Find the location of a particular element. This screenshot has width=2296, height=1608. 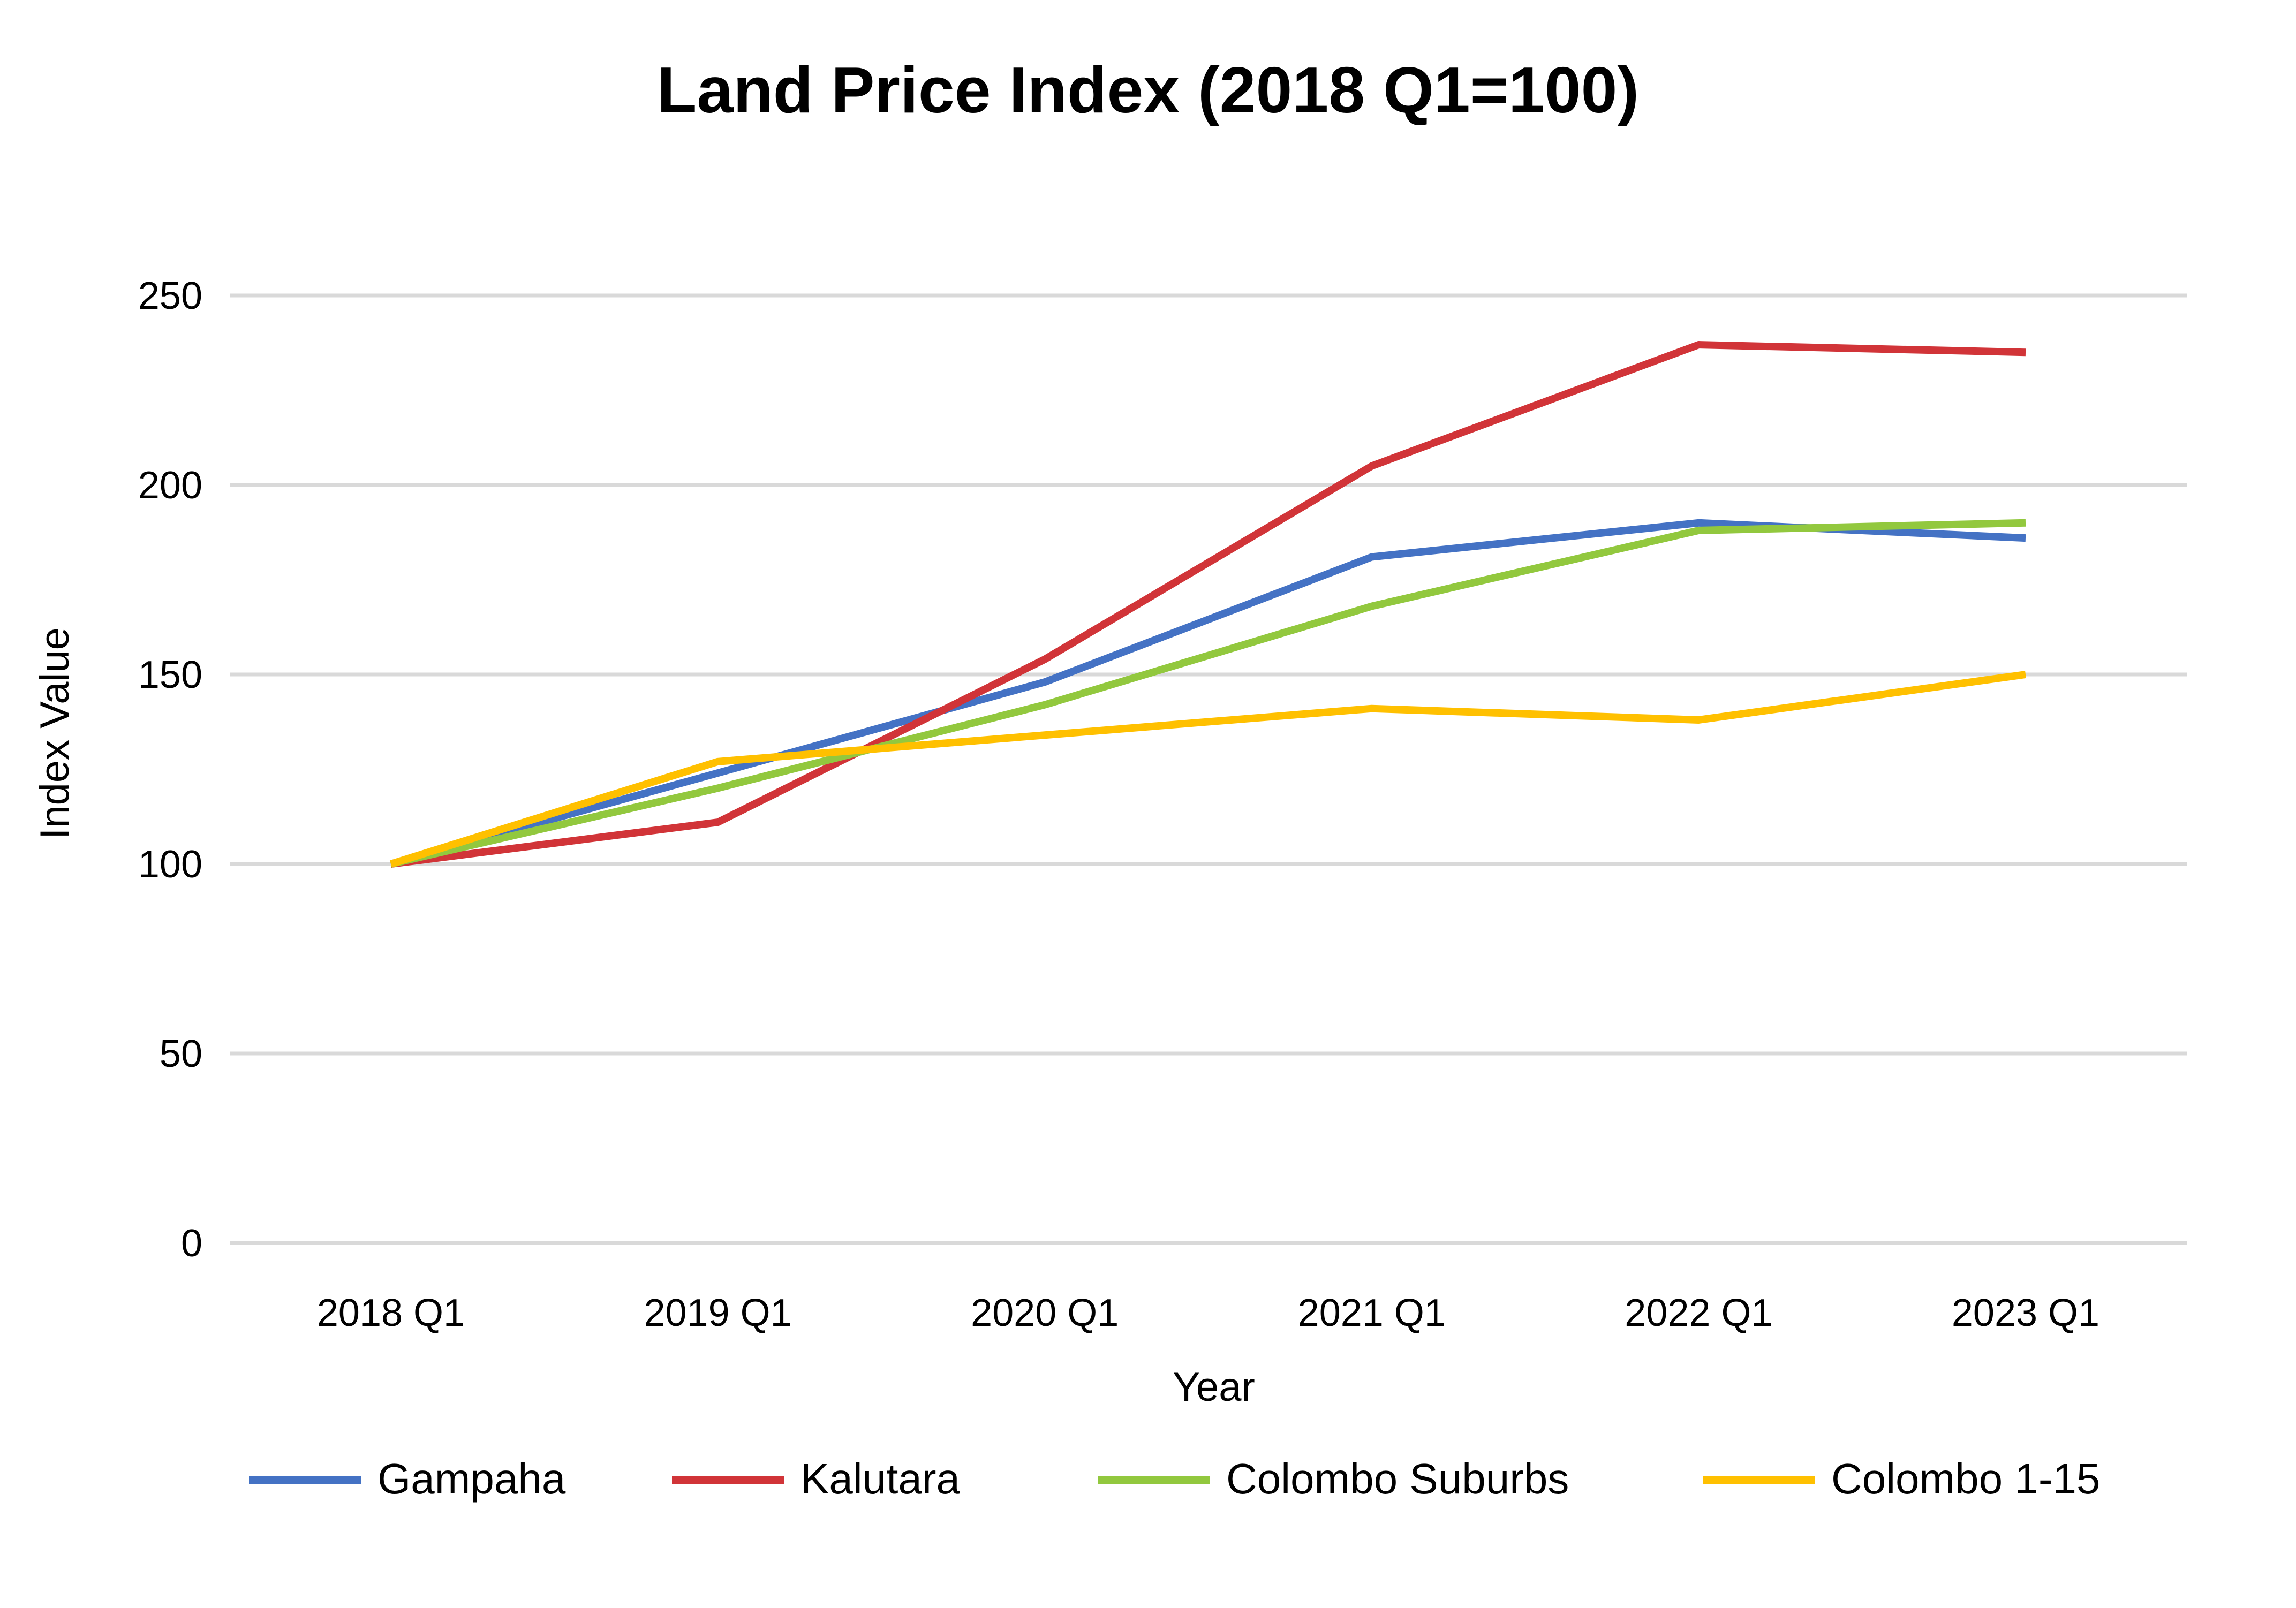

legend-item: Colombo Suburbs is located at coordinates (1333, 1479).